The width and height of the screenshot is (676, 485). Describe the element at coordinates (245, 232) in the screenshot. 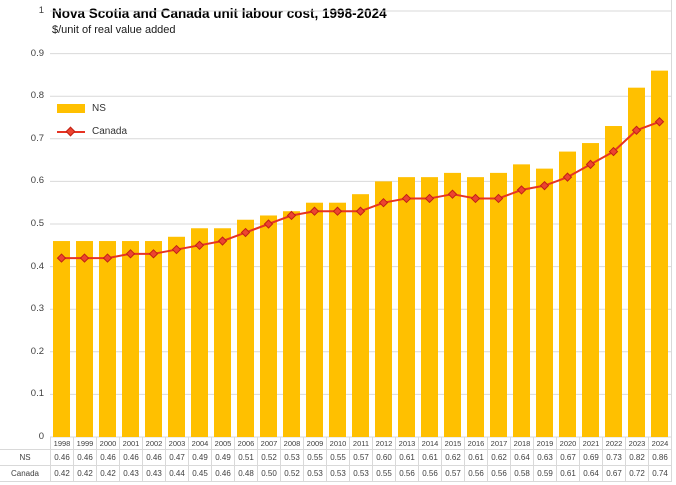

I see `canada-marker-2006` at that location.